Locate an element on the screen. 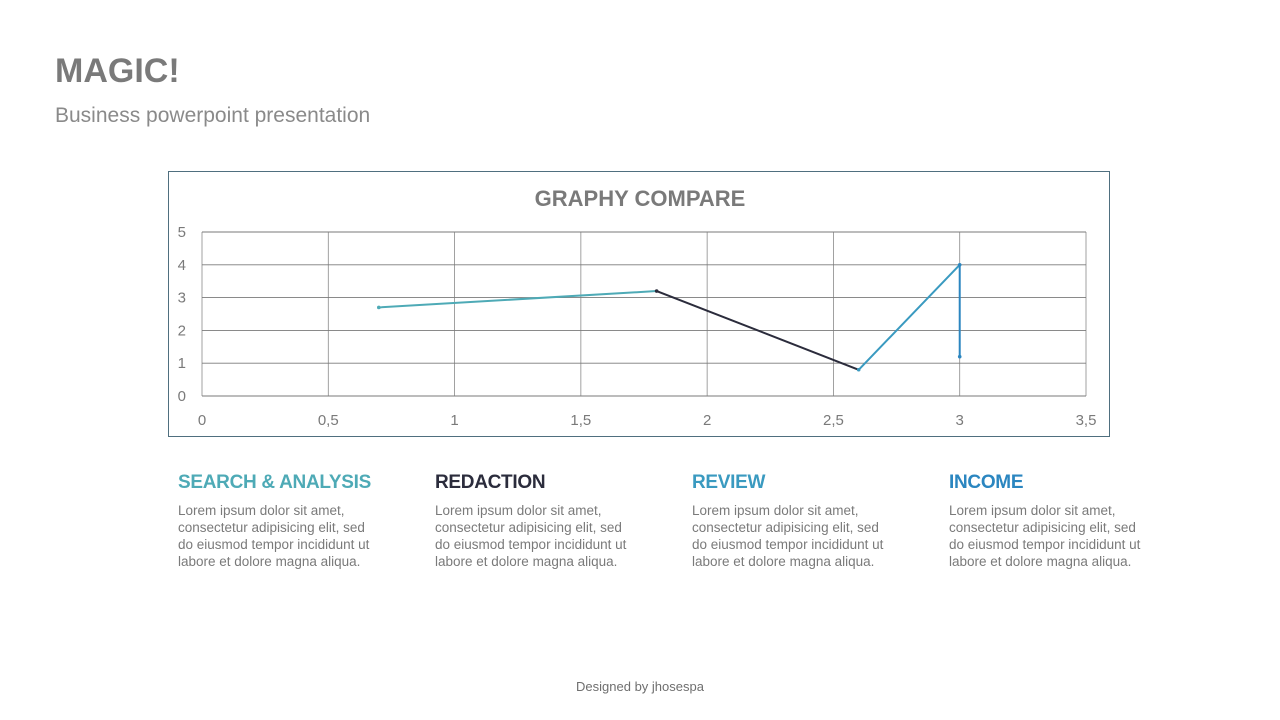 The image size is (1280, 720). y-tick-label: 2 is located at coordinates (182, 330).